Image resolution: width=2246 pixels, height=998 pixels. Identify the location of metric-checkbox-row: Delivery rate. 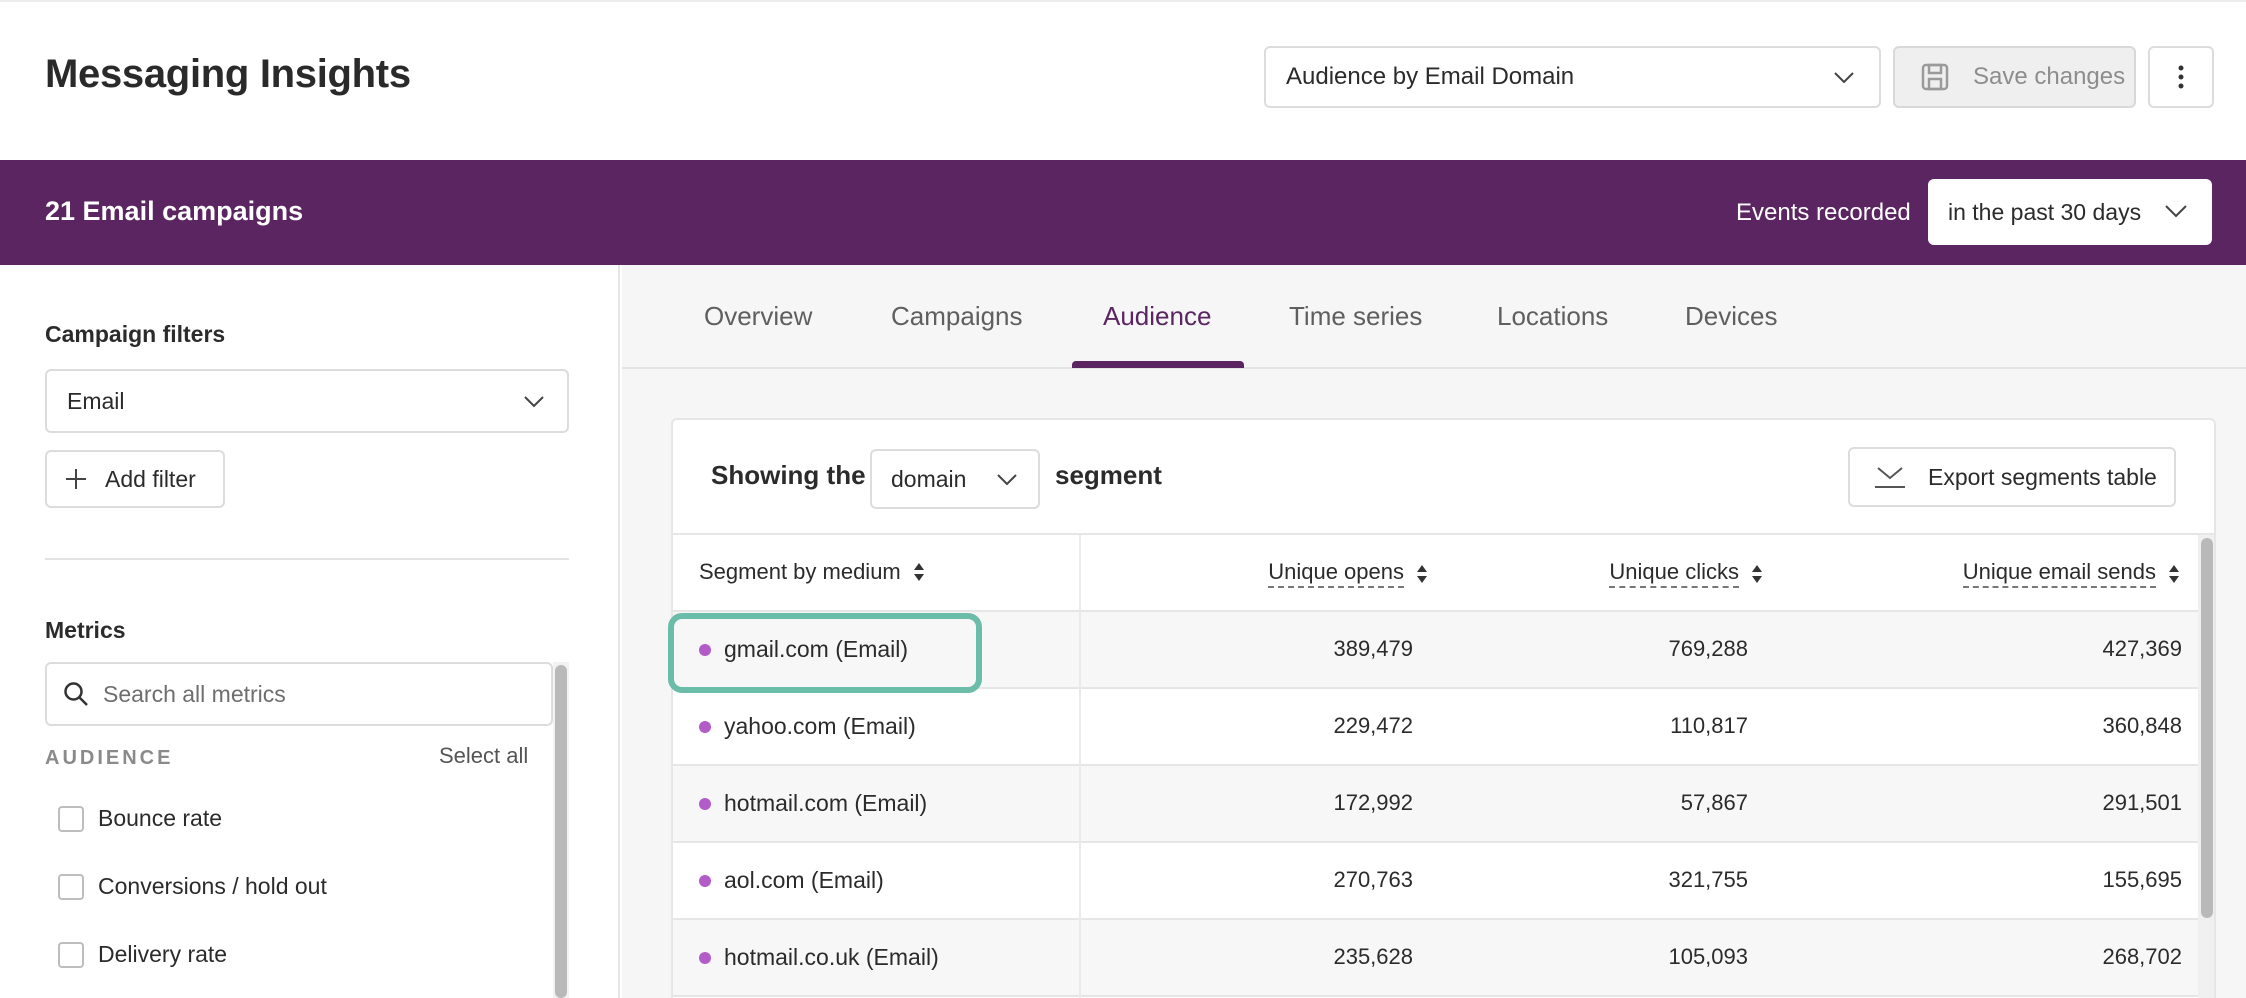
(142, 954).